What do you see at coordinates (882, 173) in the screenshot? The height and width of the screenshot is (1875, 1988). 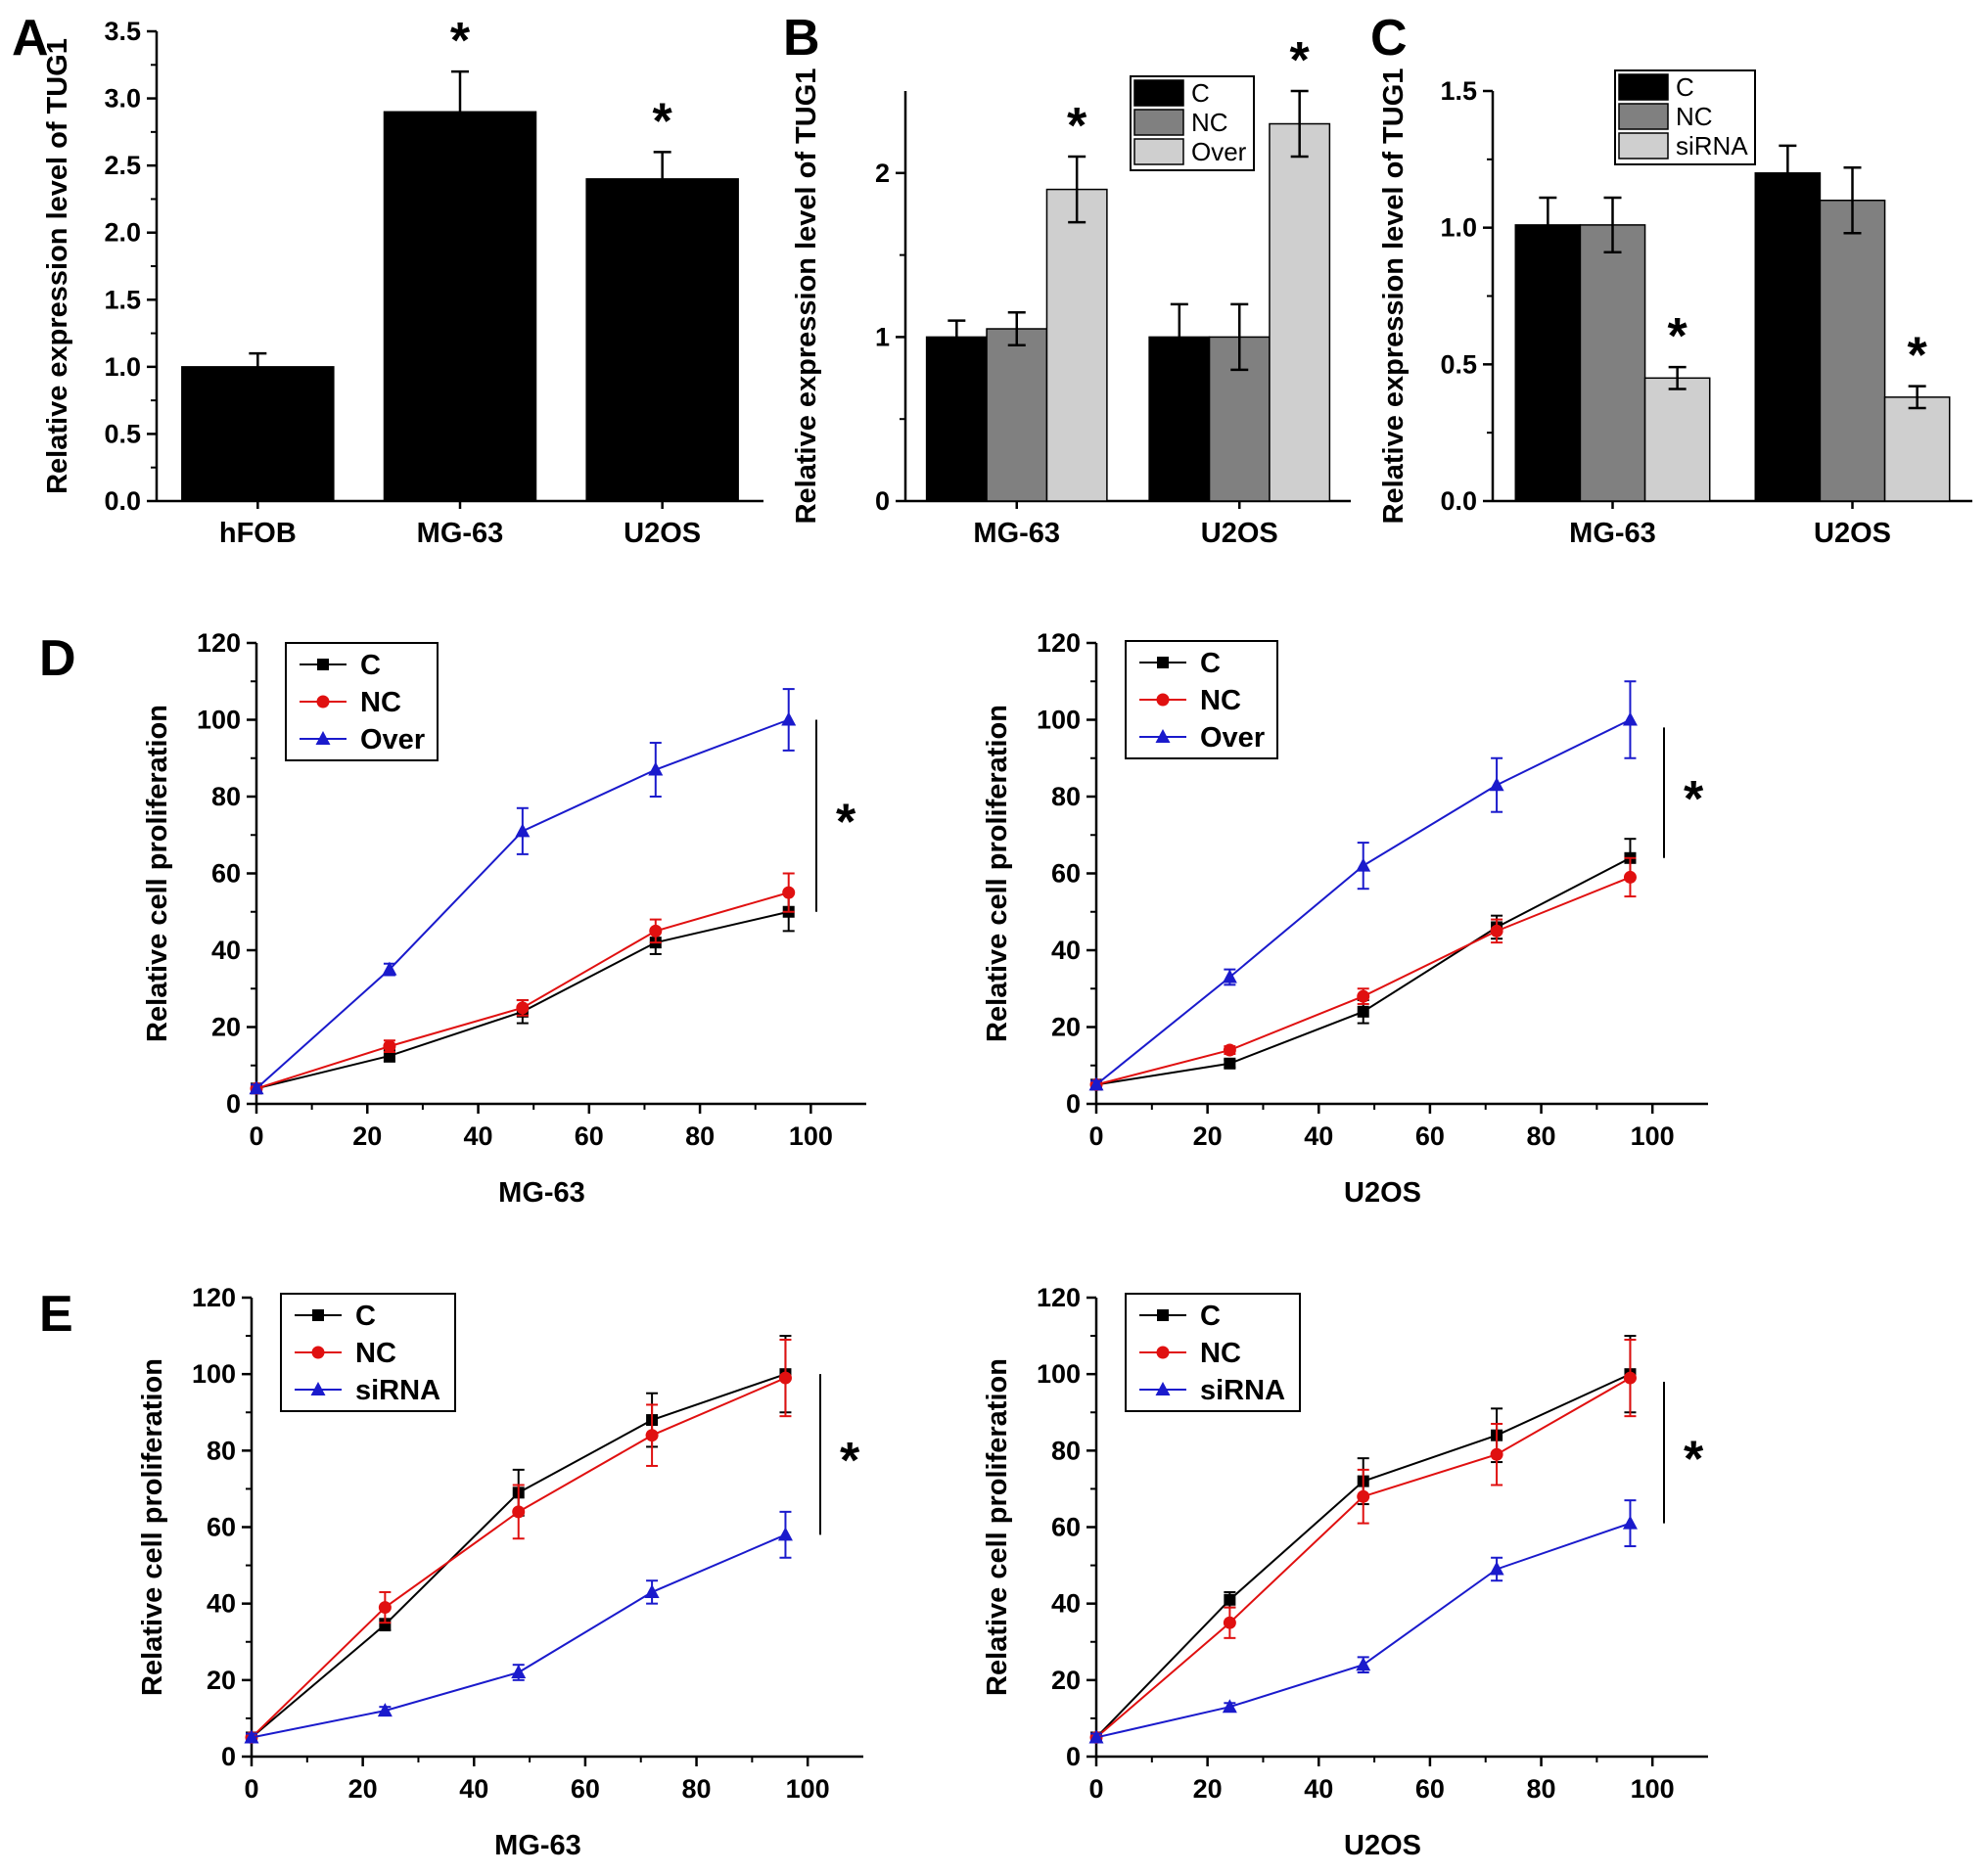 I see `y-tick-label: 2` at bounding box center [882, 173].